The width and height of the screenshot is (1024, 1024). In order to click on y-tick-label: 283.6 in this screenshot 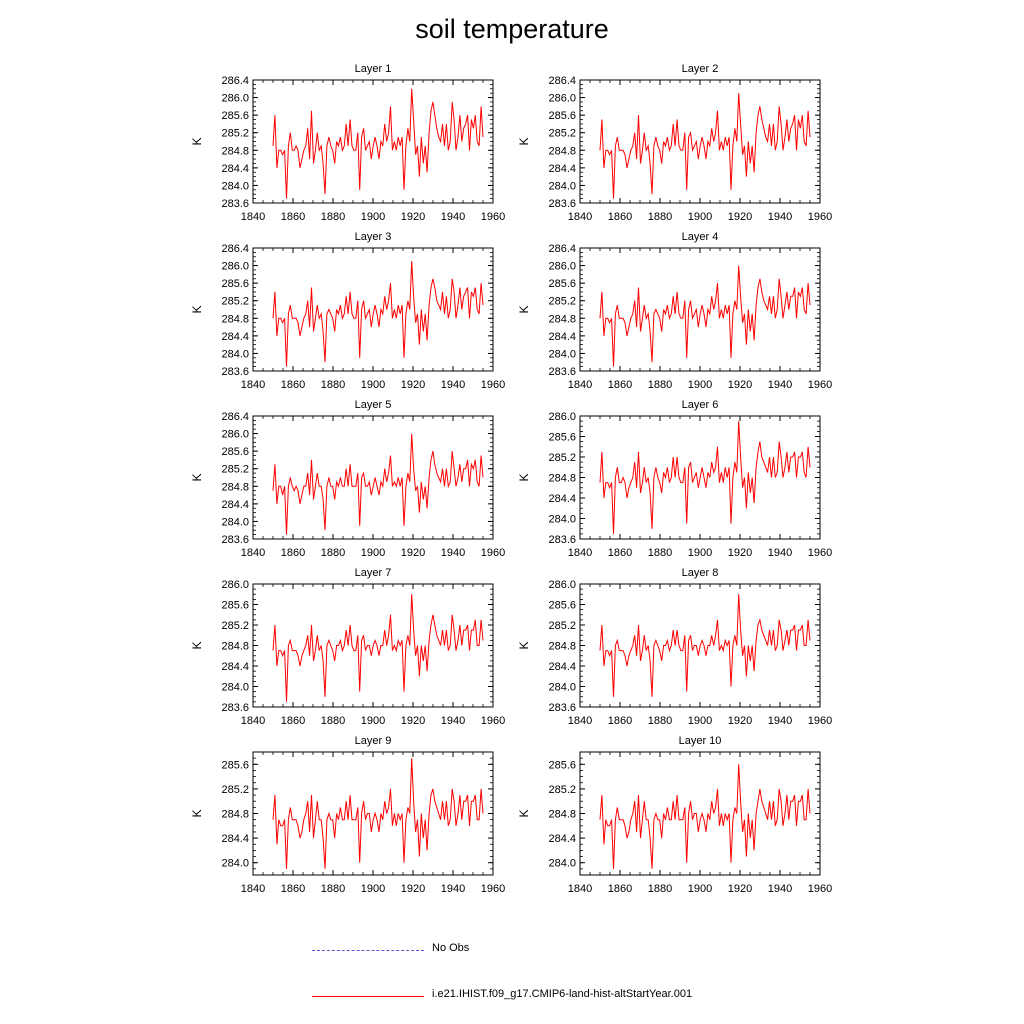, I will do `click(562, 708)`.